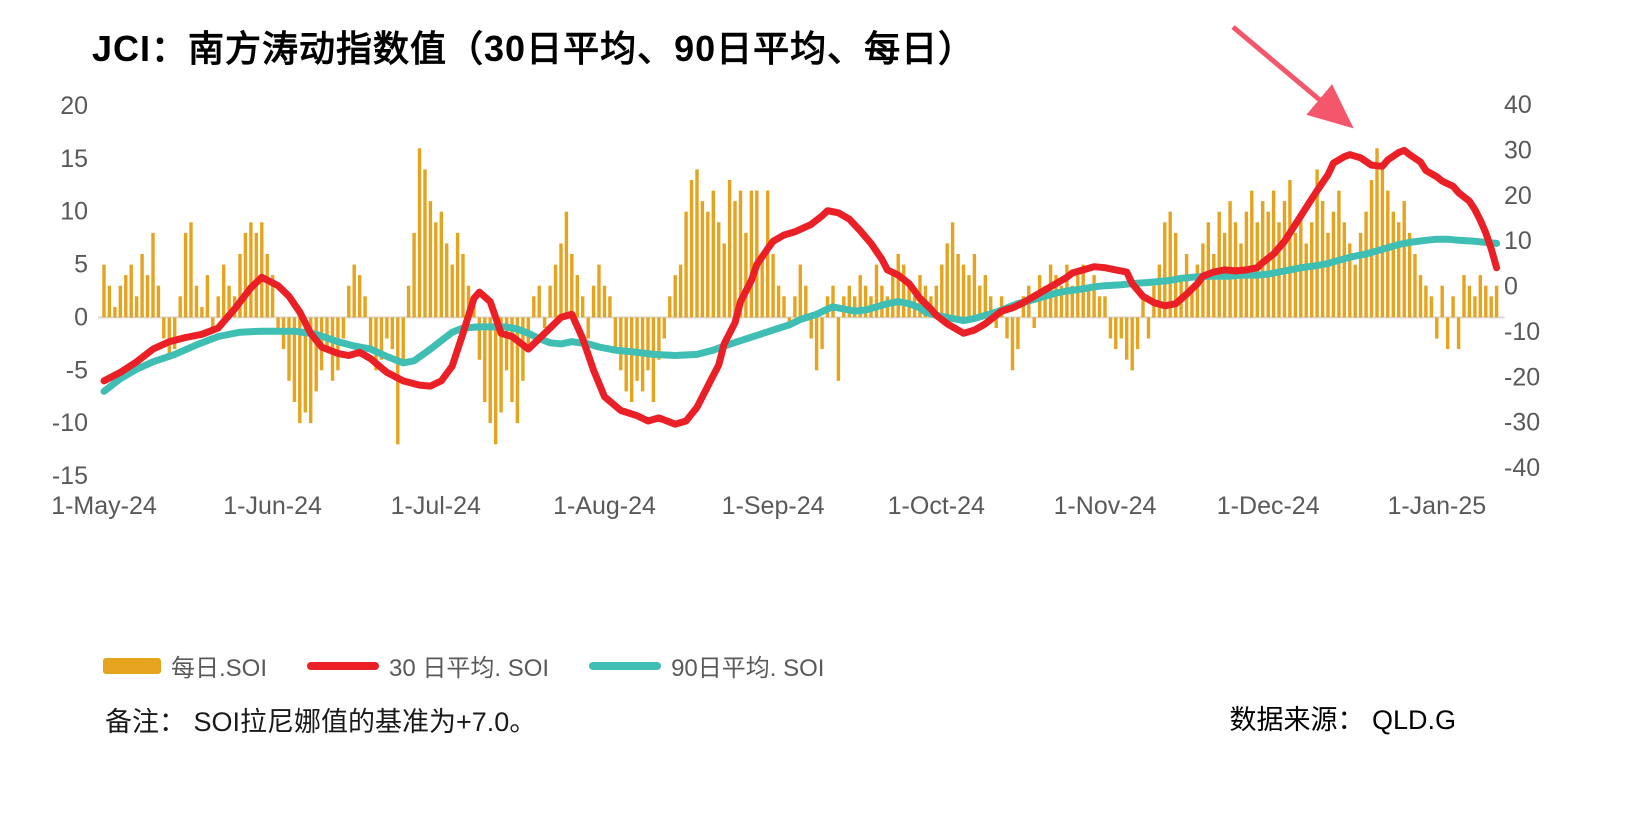 This screenshot has width=1644, height=821. Describe the element at coordinates (1105, 506) in the screenshot. I see `svg-text: 1-Nov-24` at that location.